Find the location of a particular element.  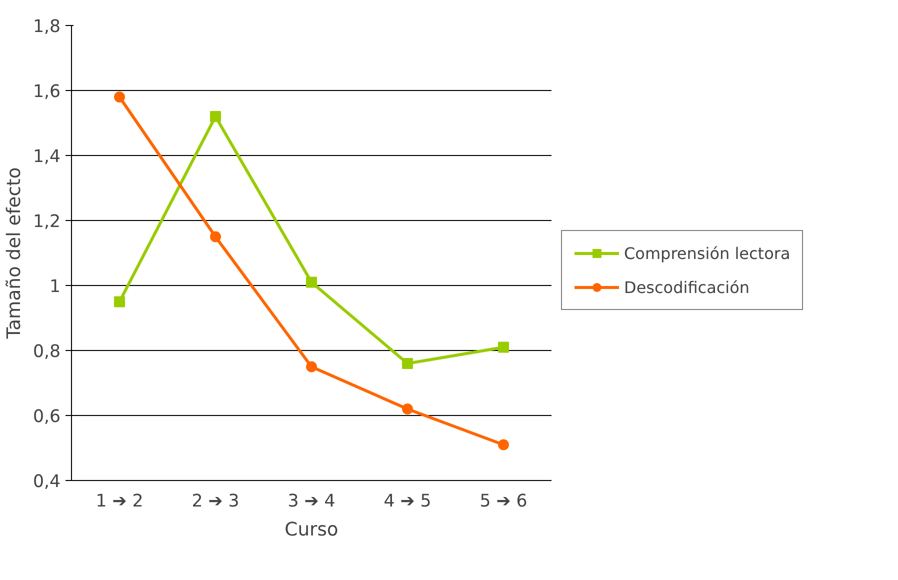

x-axis-title: Curso is located at coordinates (311, 530).